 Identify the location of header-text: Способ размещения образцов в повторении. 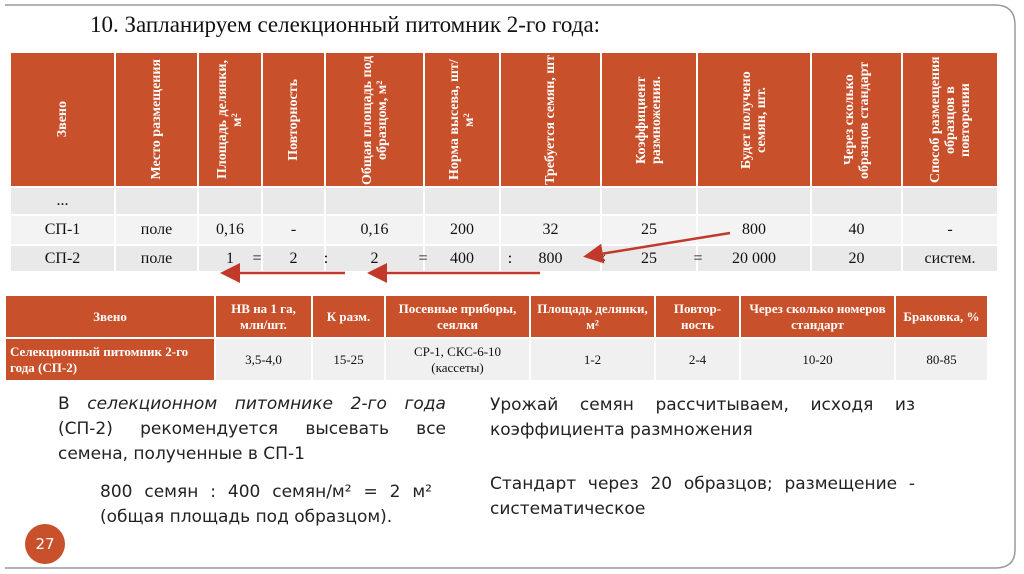
(950, 119).